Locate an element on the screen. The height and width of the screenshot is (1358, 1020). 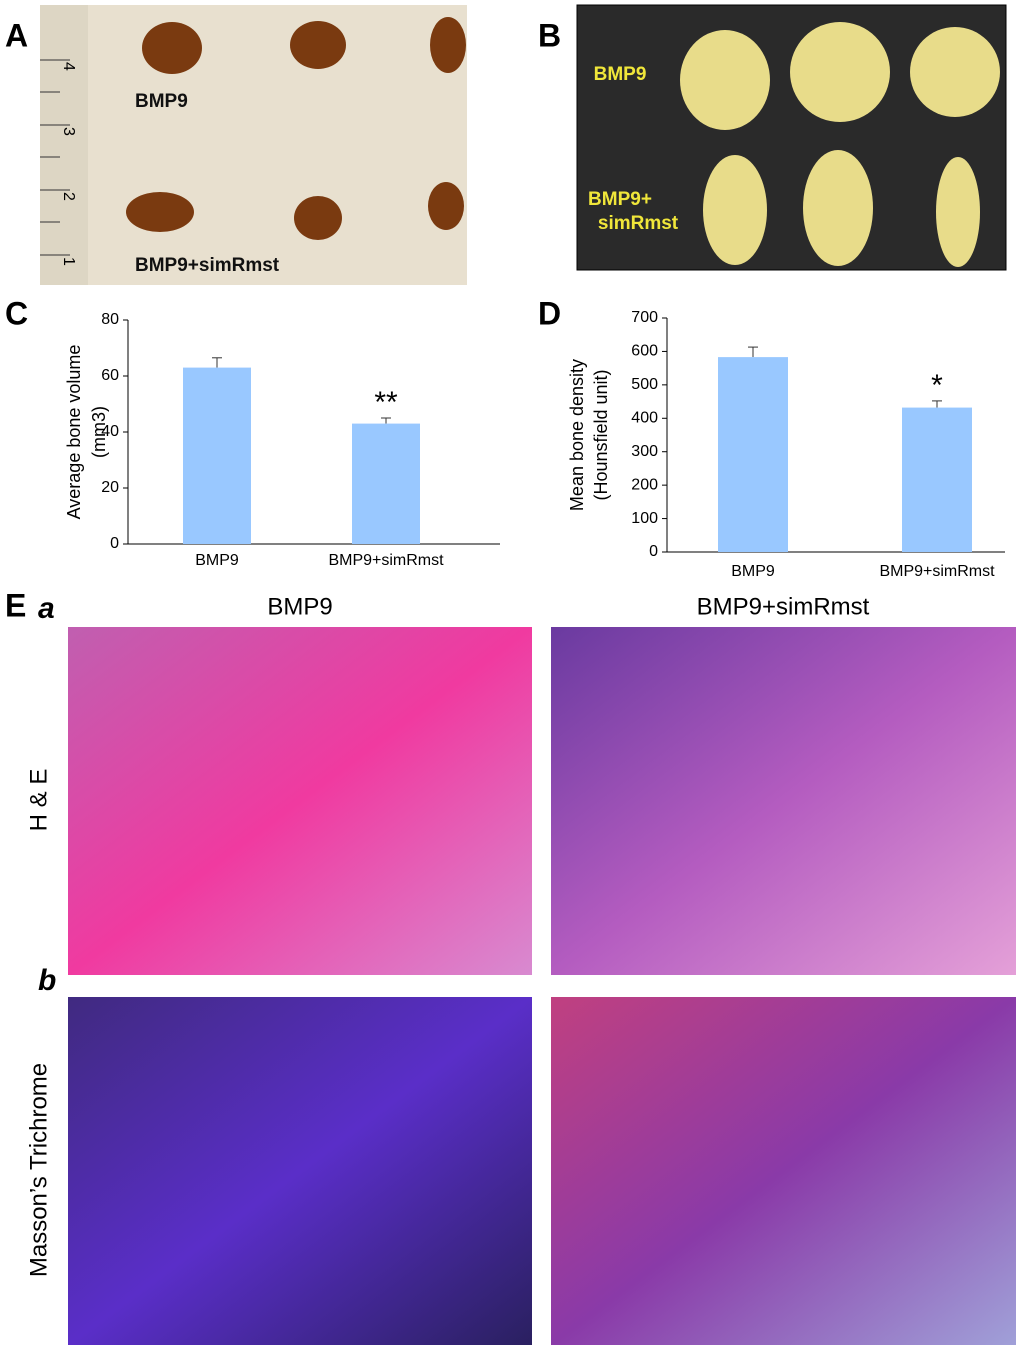
row-label: a is located at coordinates (46, 608).